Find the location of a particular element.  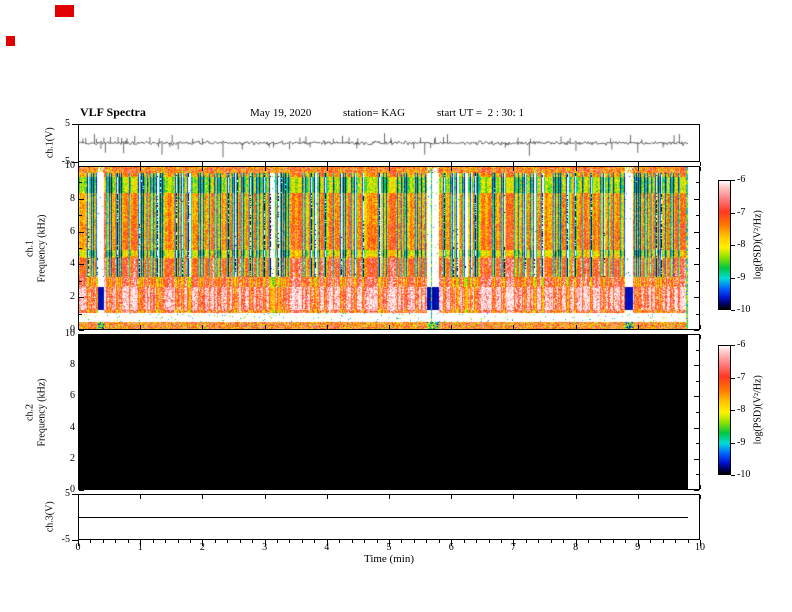

figure-title: VLF Spectra is located at coordinates (113, 112).